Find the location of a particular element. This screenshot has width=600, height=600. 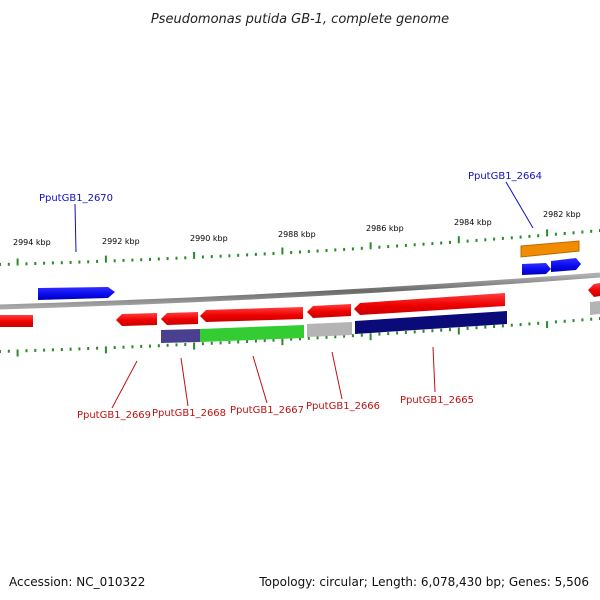

gene-label-pputgb1-2665: PputGB1_2665 is located at coordinates (437, 400).